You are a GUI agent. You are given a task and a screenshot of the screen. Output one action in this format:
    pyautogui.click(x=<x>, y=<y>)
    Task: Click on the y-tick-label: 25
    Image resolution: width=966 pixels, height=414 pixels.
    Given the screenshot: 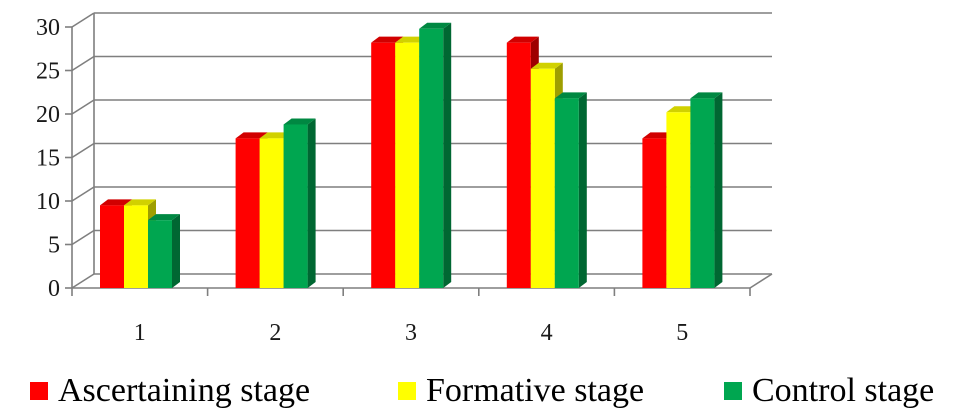 What is the action you would take?
    pyautogui.click(x=48, y=72)
    